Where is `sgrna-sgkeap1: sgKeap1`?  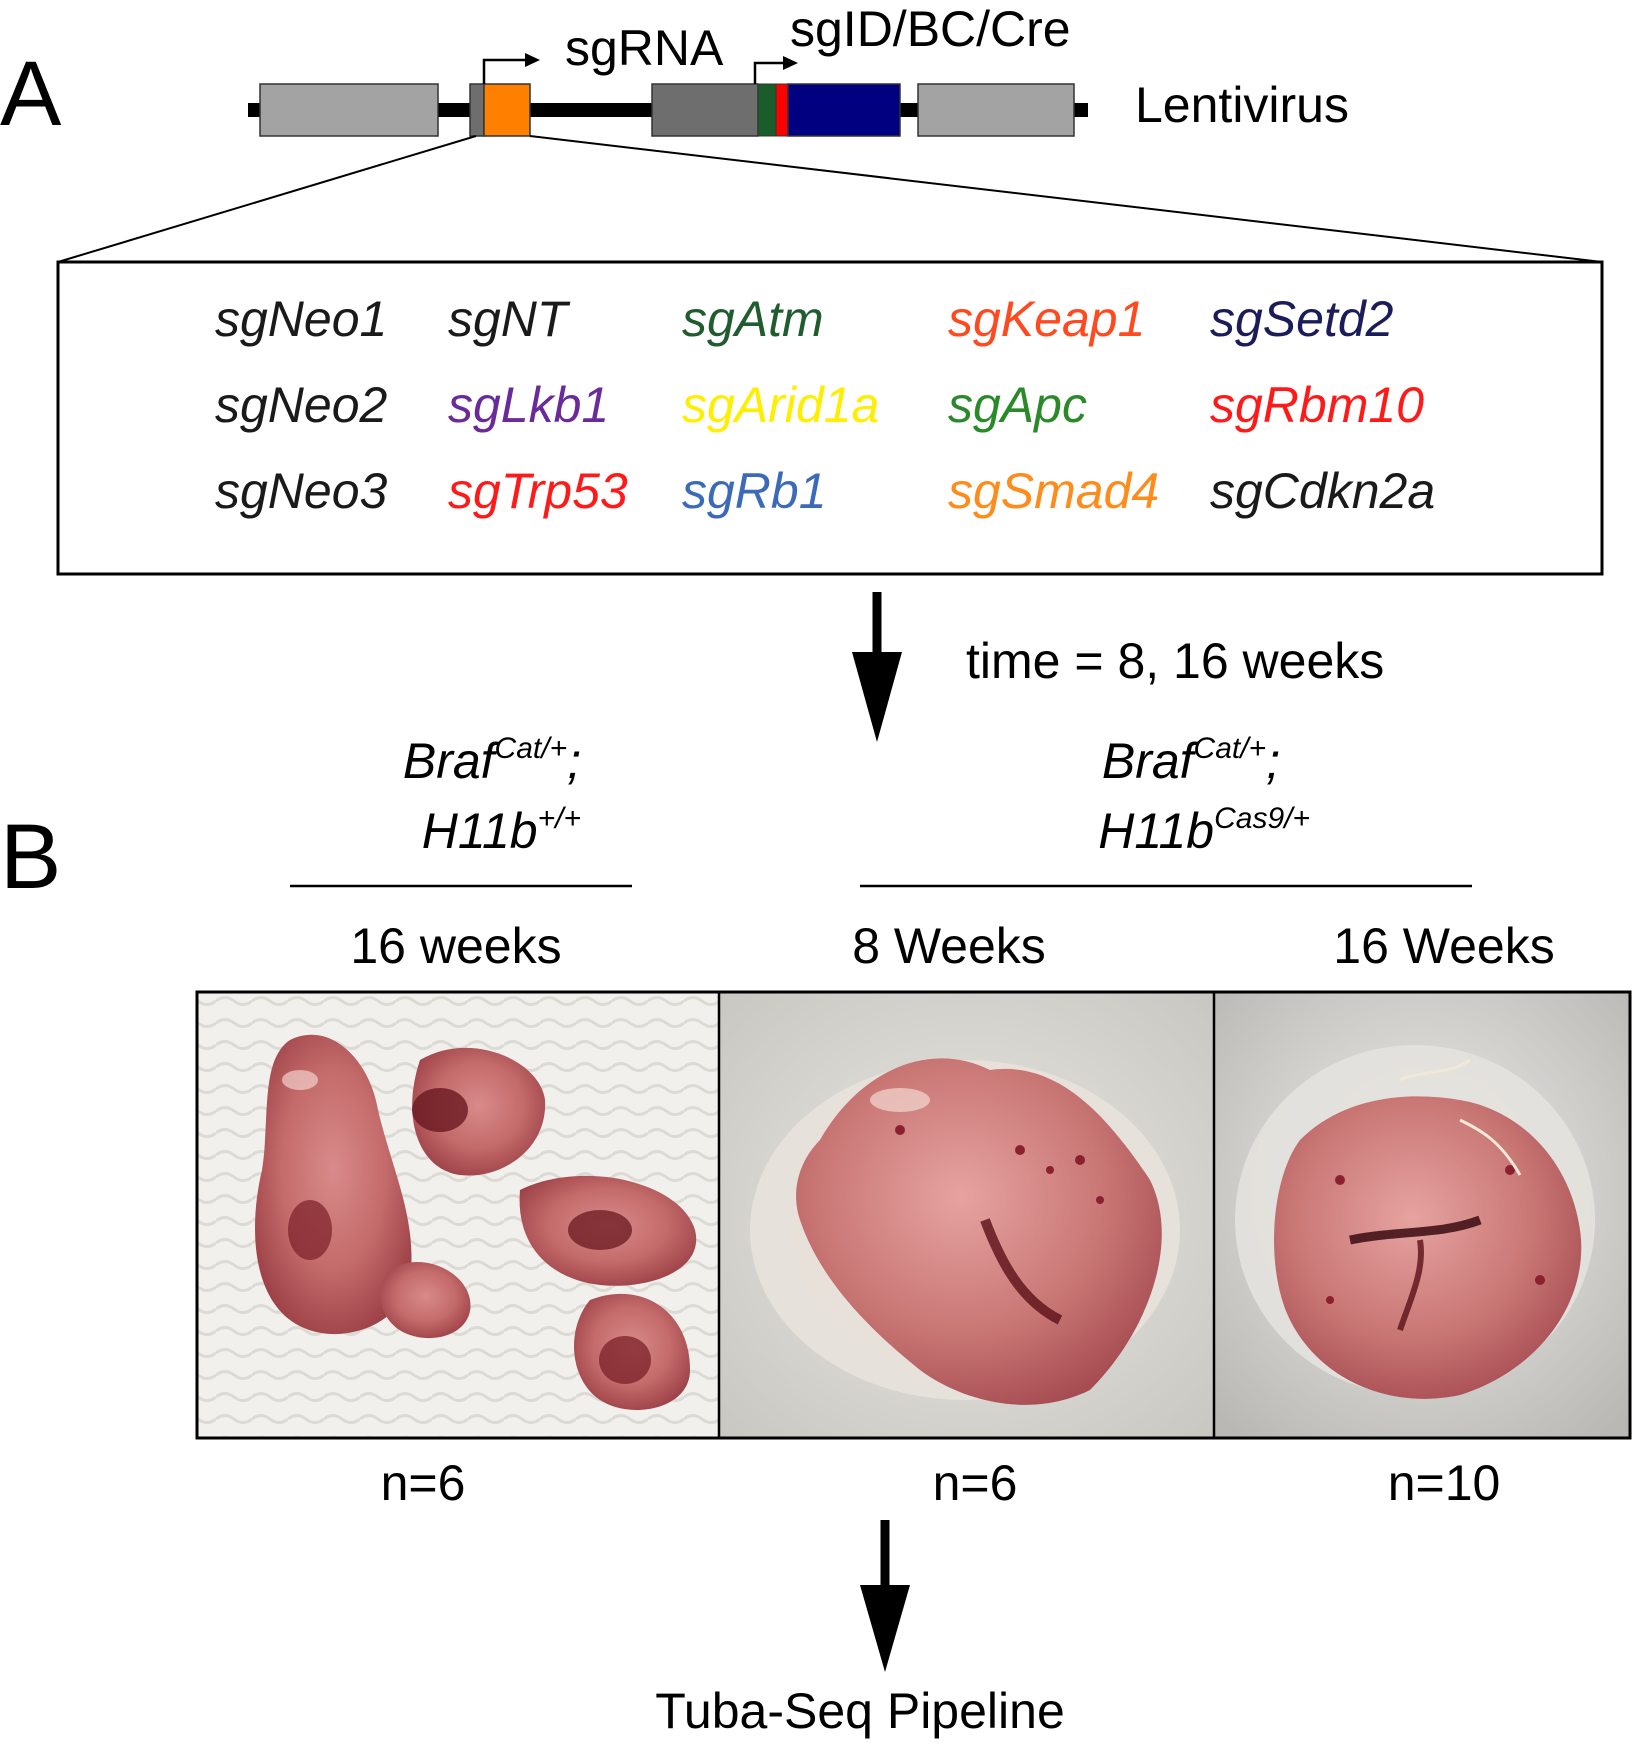 sgrna-sgkeap1: sgKeap1 is located at coordinates (1046, 319).